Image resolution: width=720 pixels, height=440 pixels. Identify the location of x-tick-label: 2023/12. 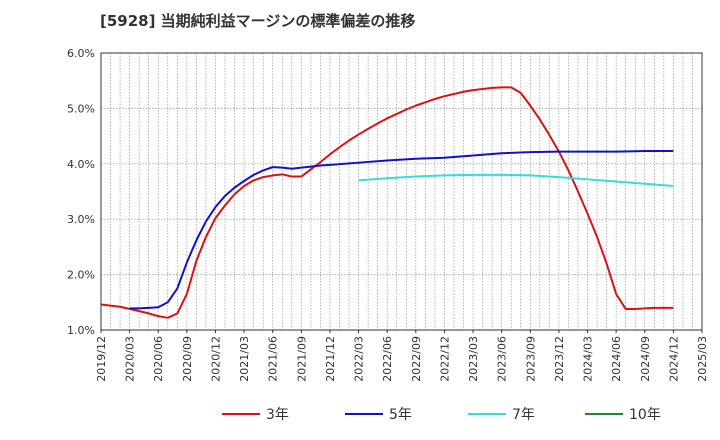
(559, 359).